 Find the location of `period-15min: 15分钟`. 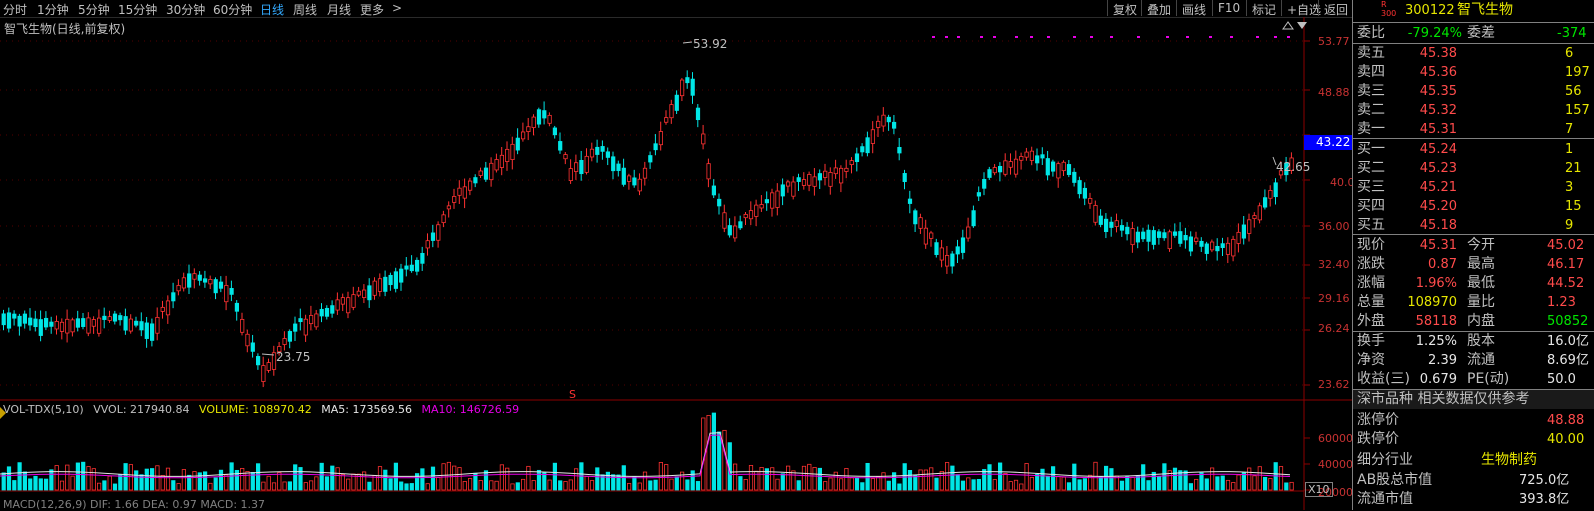

period-15min: 15分钟 is located at coordinates (138, 10).